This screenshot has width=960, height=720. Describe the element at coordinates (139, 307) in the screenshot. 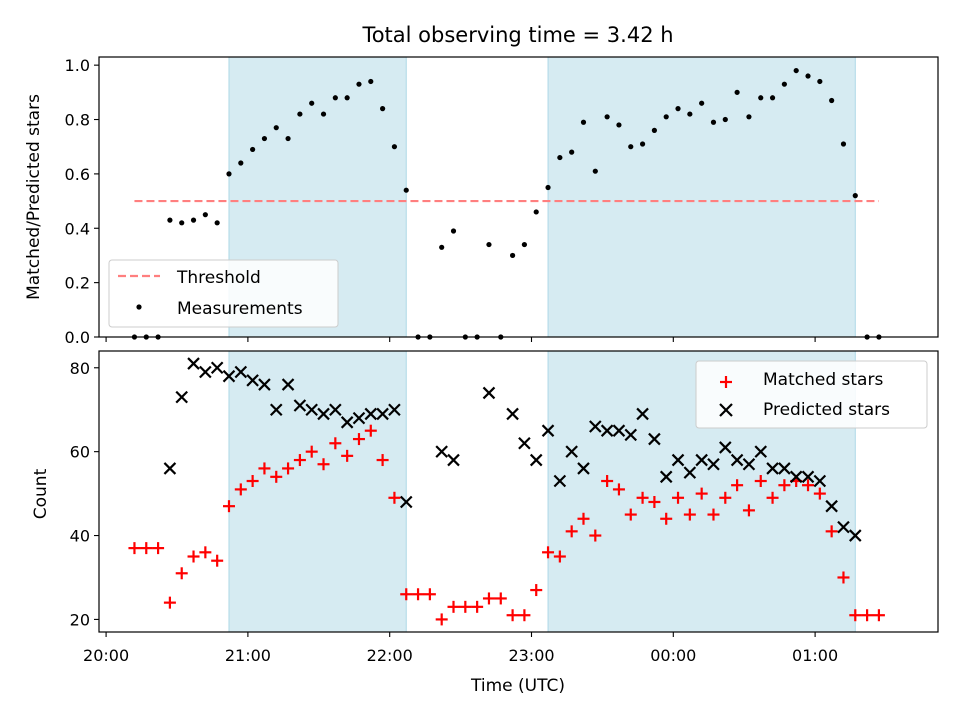

I see `measurements-legend-marker` at that location.